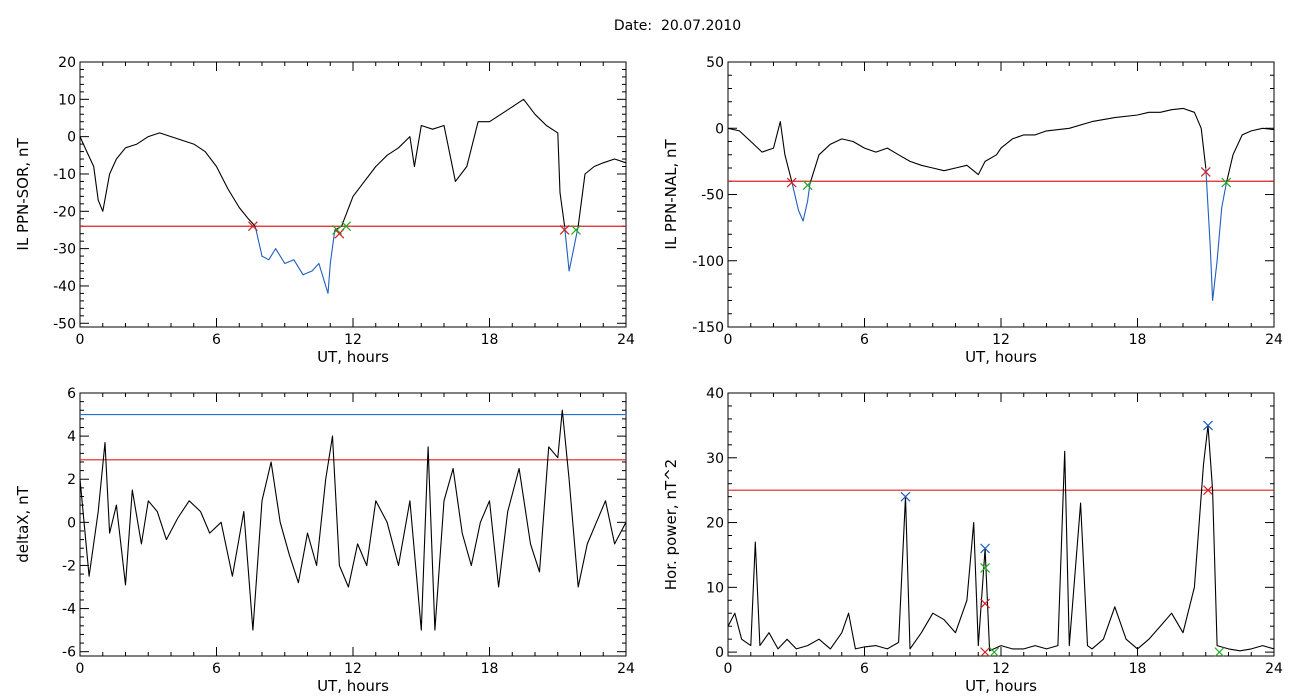 The width and height of the screenshot is (1300, 700). What do you see at coordinates (69, 610) in the screenshot?
I see `y-tick-label: -4` at bounding box center [69, 610].